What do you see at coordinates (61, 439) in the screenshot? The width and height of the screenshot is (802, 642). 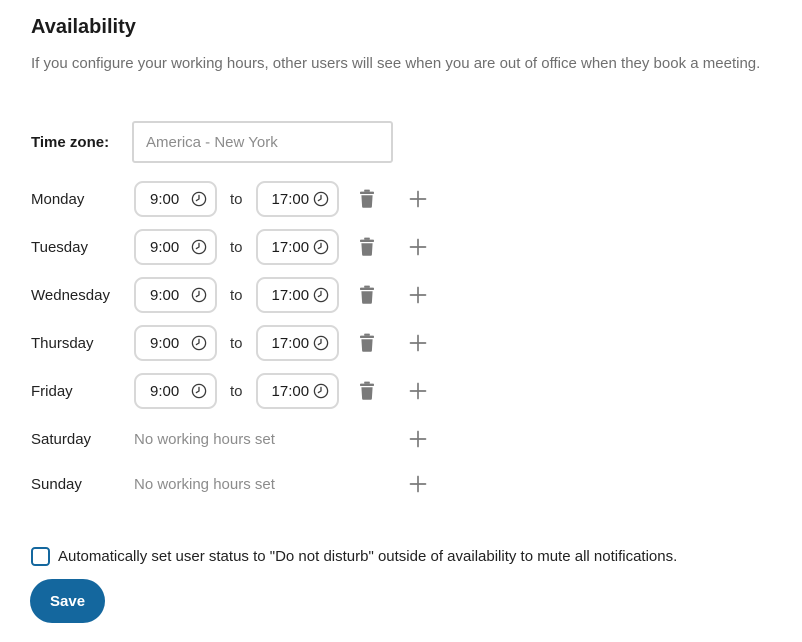 I see `day-label: Saturday` at bounding box center [61, 439].